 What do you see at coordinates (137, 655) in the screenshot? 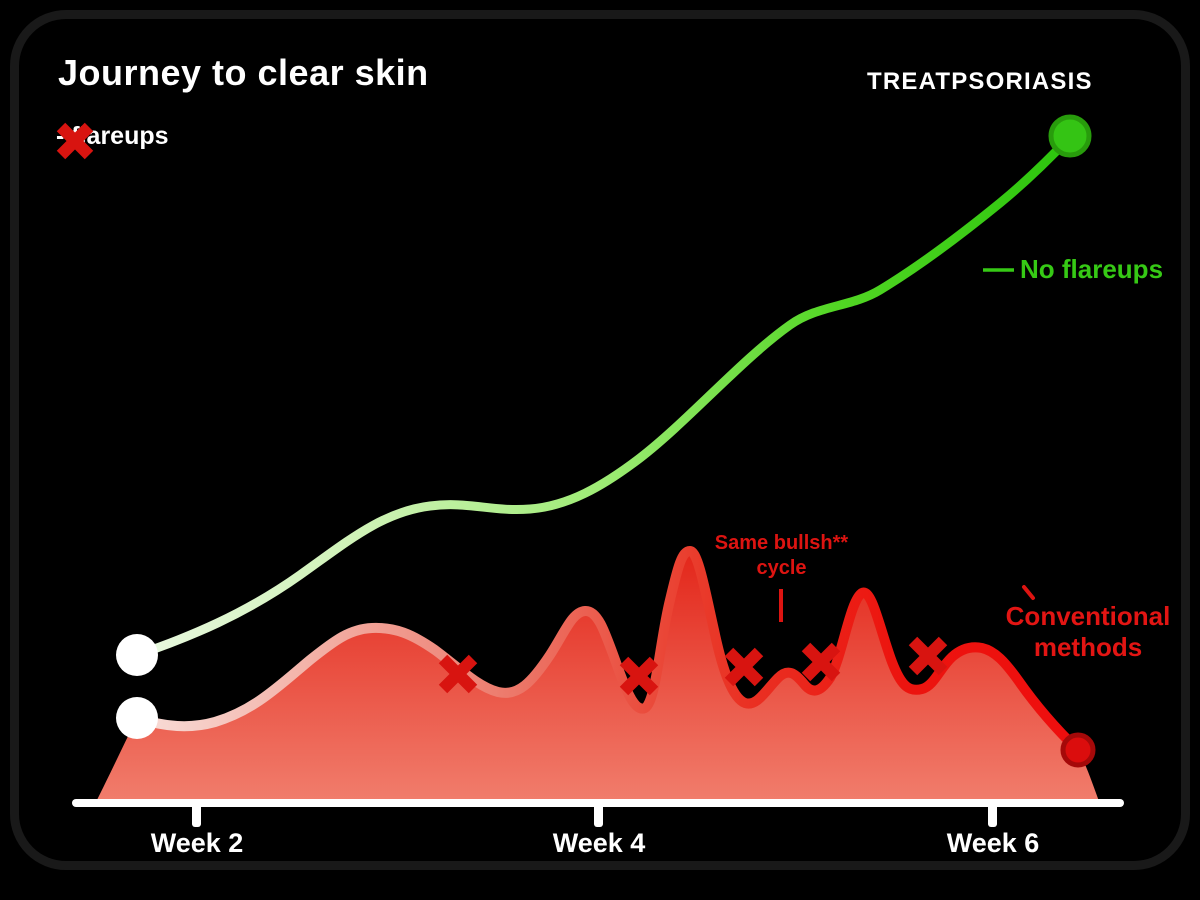
I see `green-series-start-dot` at bounding box center [137, 655].